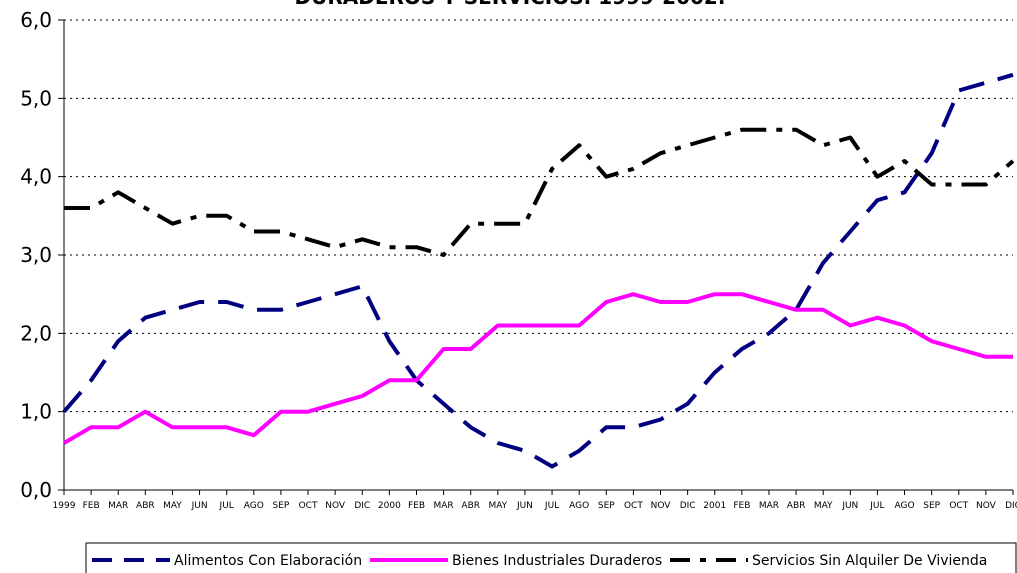 Image resolution: width=1017 pixels, height=573 pixels. What do you see at coordinates (36, 98) in the screenshot?
I see `y-tick-label: 5,0` at bounding box center [36, 98].